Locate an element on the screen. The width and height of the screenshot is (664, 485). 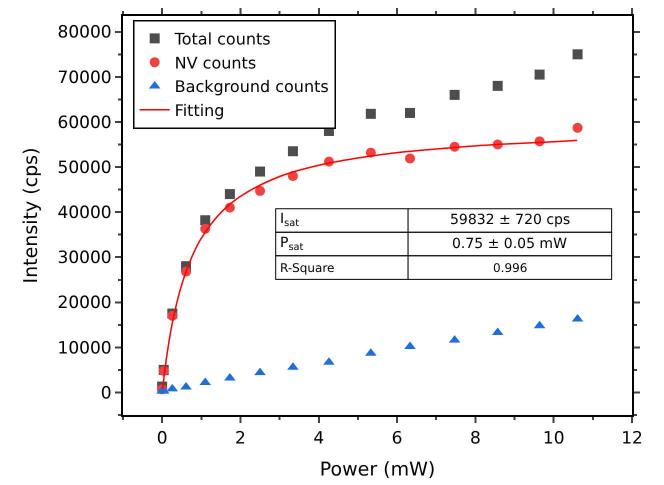
legend-label: Background counts is located at coordinates (251, 86).